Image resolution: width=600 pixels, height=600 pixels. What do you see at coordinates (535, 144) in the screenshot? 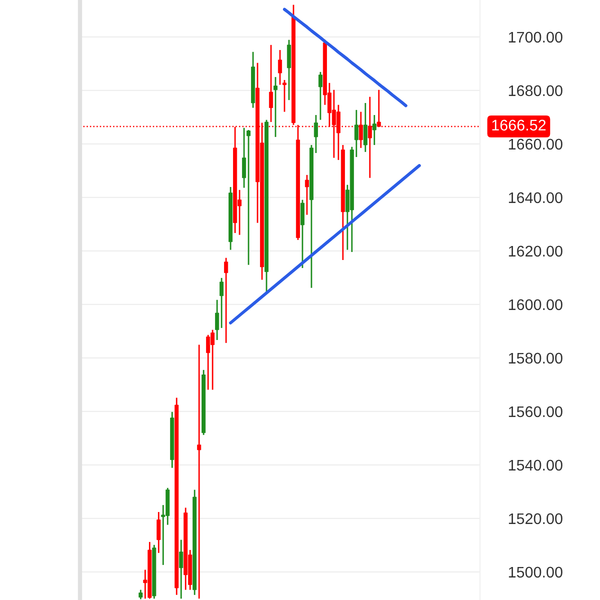
I see `y-tick-label: 1660.00` at bounding box center [535, 144].